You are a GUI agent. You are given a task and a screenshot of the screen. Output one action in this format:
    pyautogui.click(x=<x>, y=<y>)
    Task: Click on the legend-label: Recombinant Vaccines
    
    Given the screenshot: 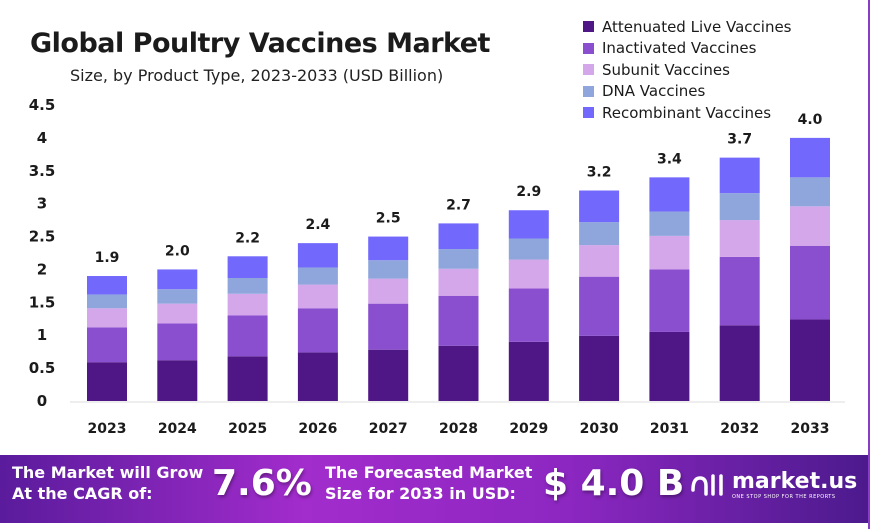 What is the action you would take?
    pyautogui.click(x=687, y=112)
    